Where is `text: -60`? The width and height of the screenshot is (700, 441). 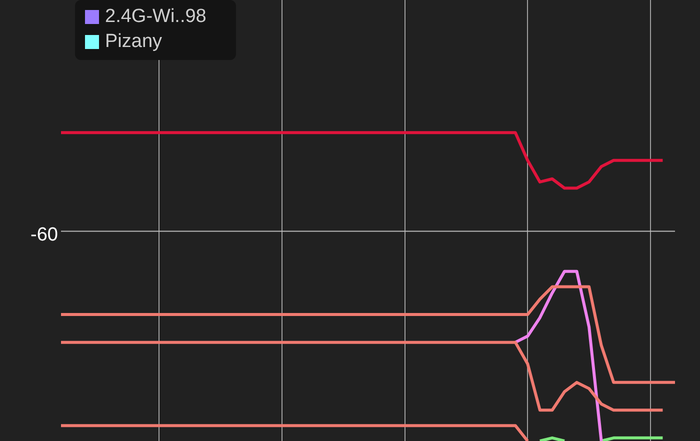
text: -60 is located at coordinates (44, 235).